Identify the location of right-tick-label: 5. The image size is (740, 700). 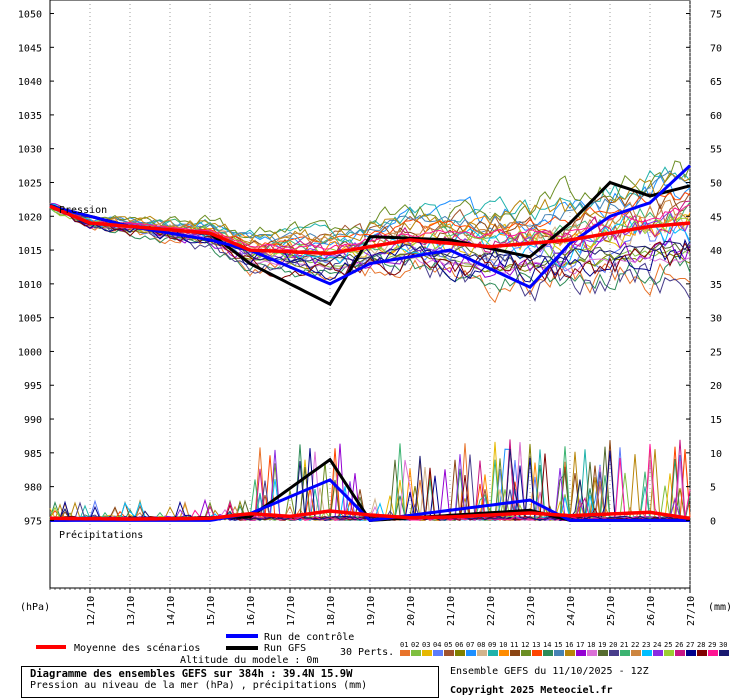
(713, 488).